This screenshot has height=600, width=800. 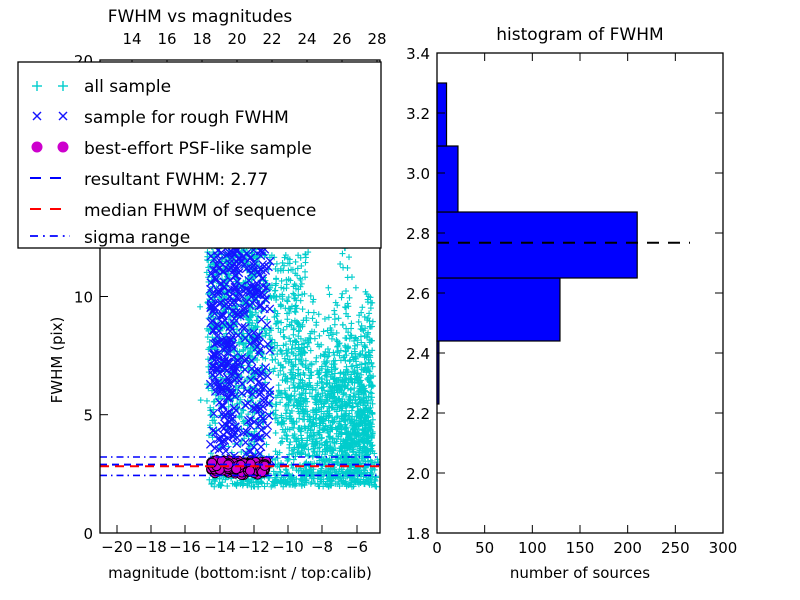 I want to click on top-tick-label: 20, so click(x=236, y=39).